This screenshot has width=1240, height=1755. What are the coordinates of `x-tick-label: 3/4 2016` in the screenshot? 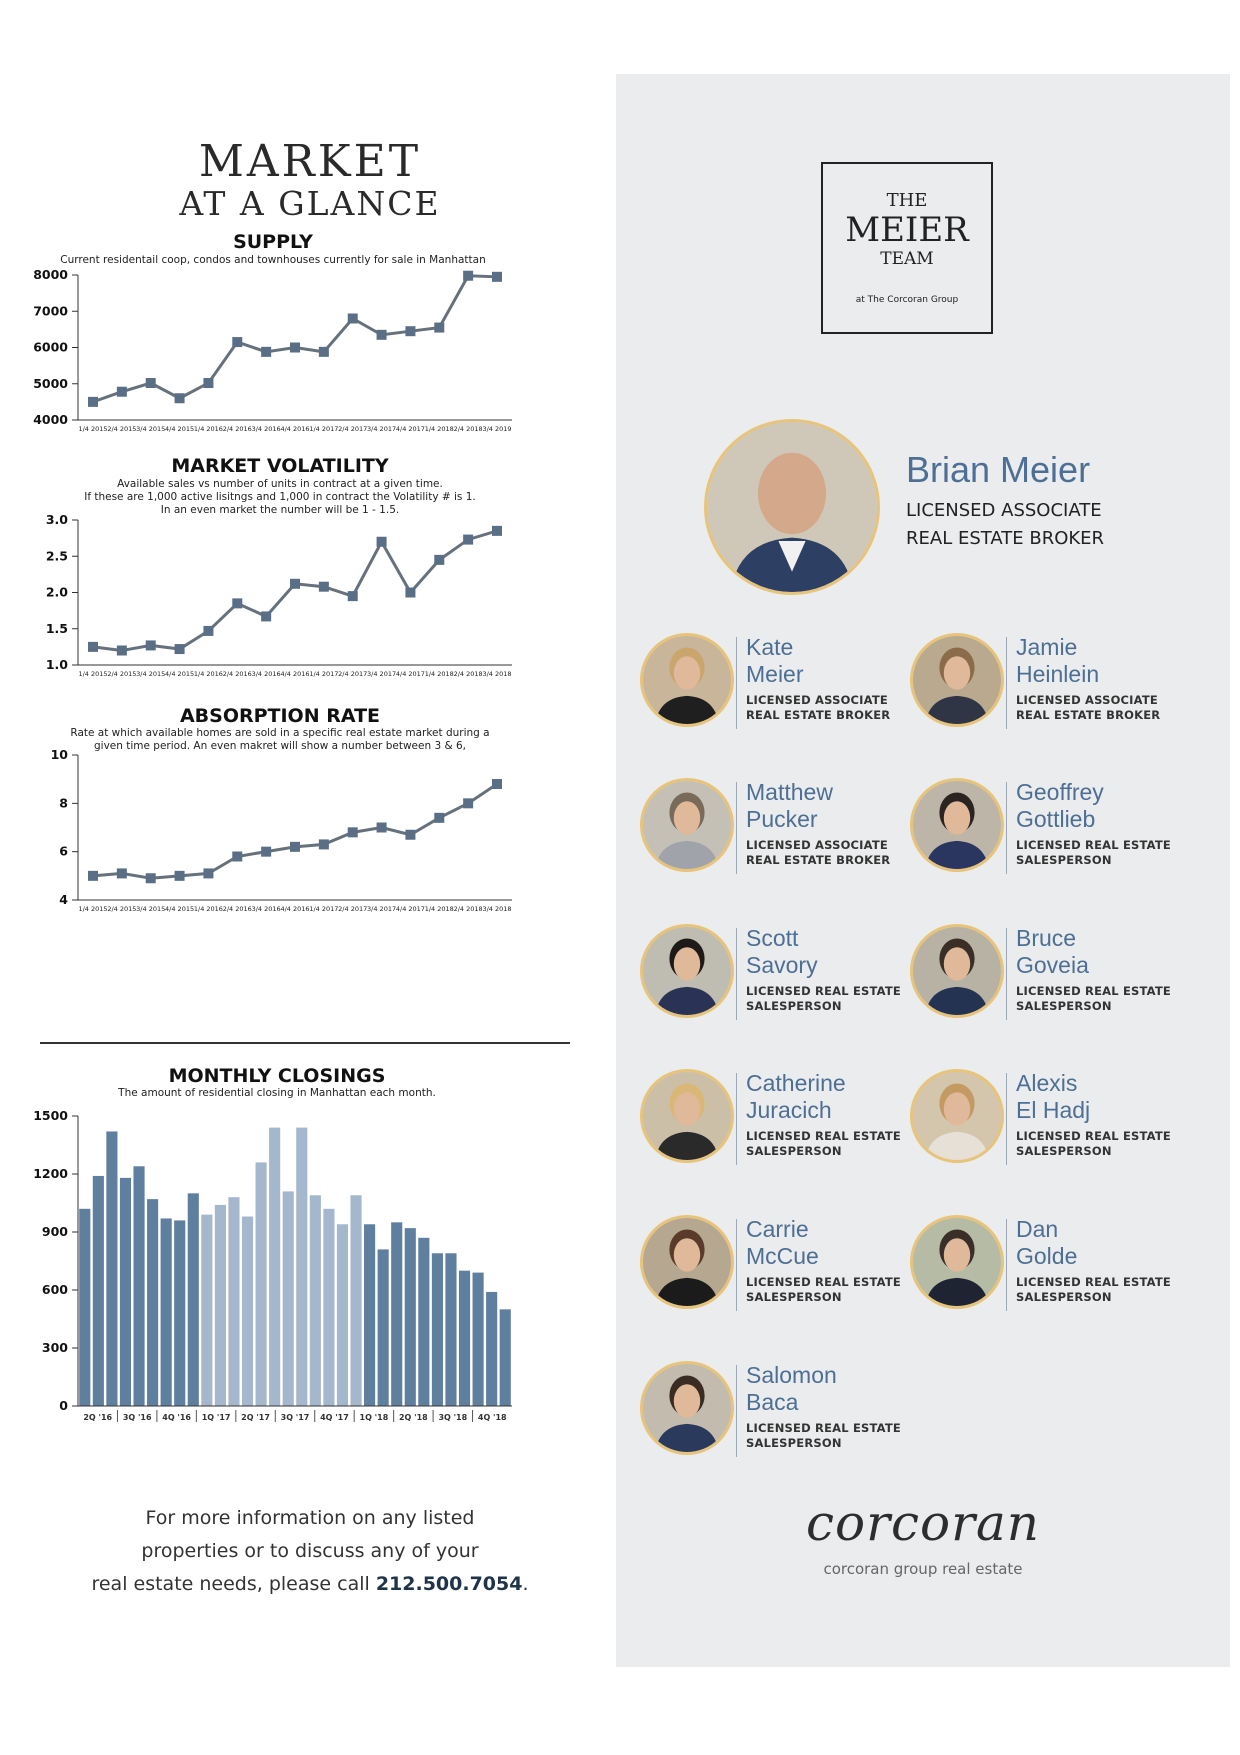 It's located at (266, 674).